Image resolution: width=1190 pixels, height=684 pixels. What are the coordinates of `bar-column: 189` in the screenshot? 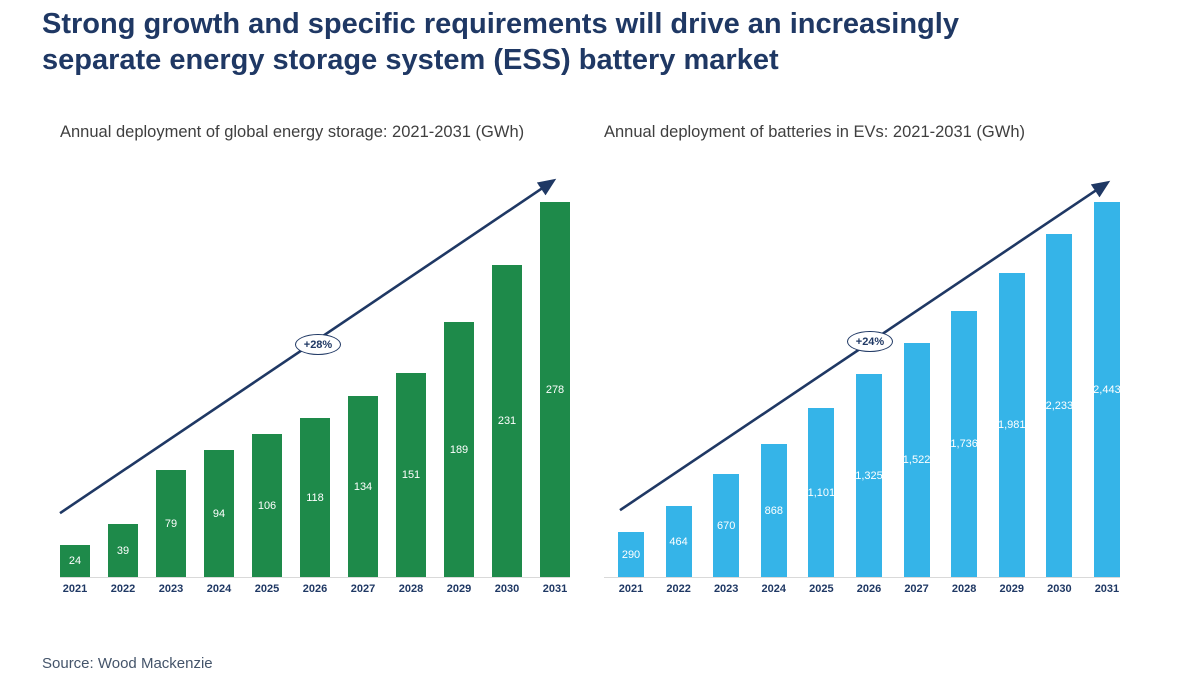 It's located at (459, 449).